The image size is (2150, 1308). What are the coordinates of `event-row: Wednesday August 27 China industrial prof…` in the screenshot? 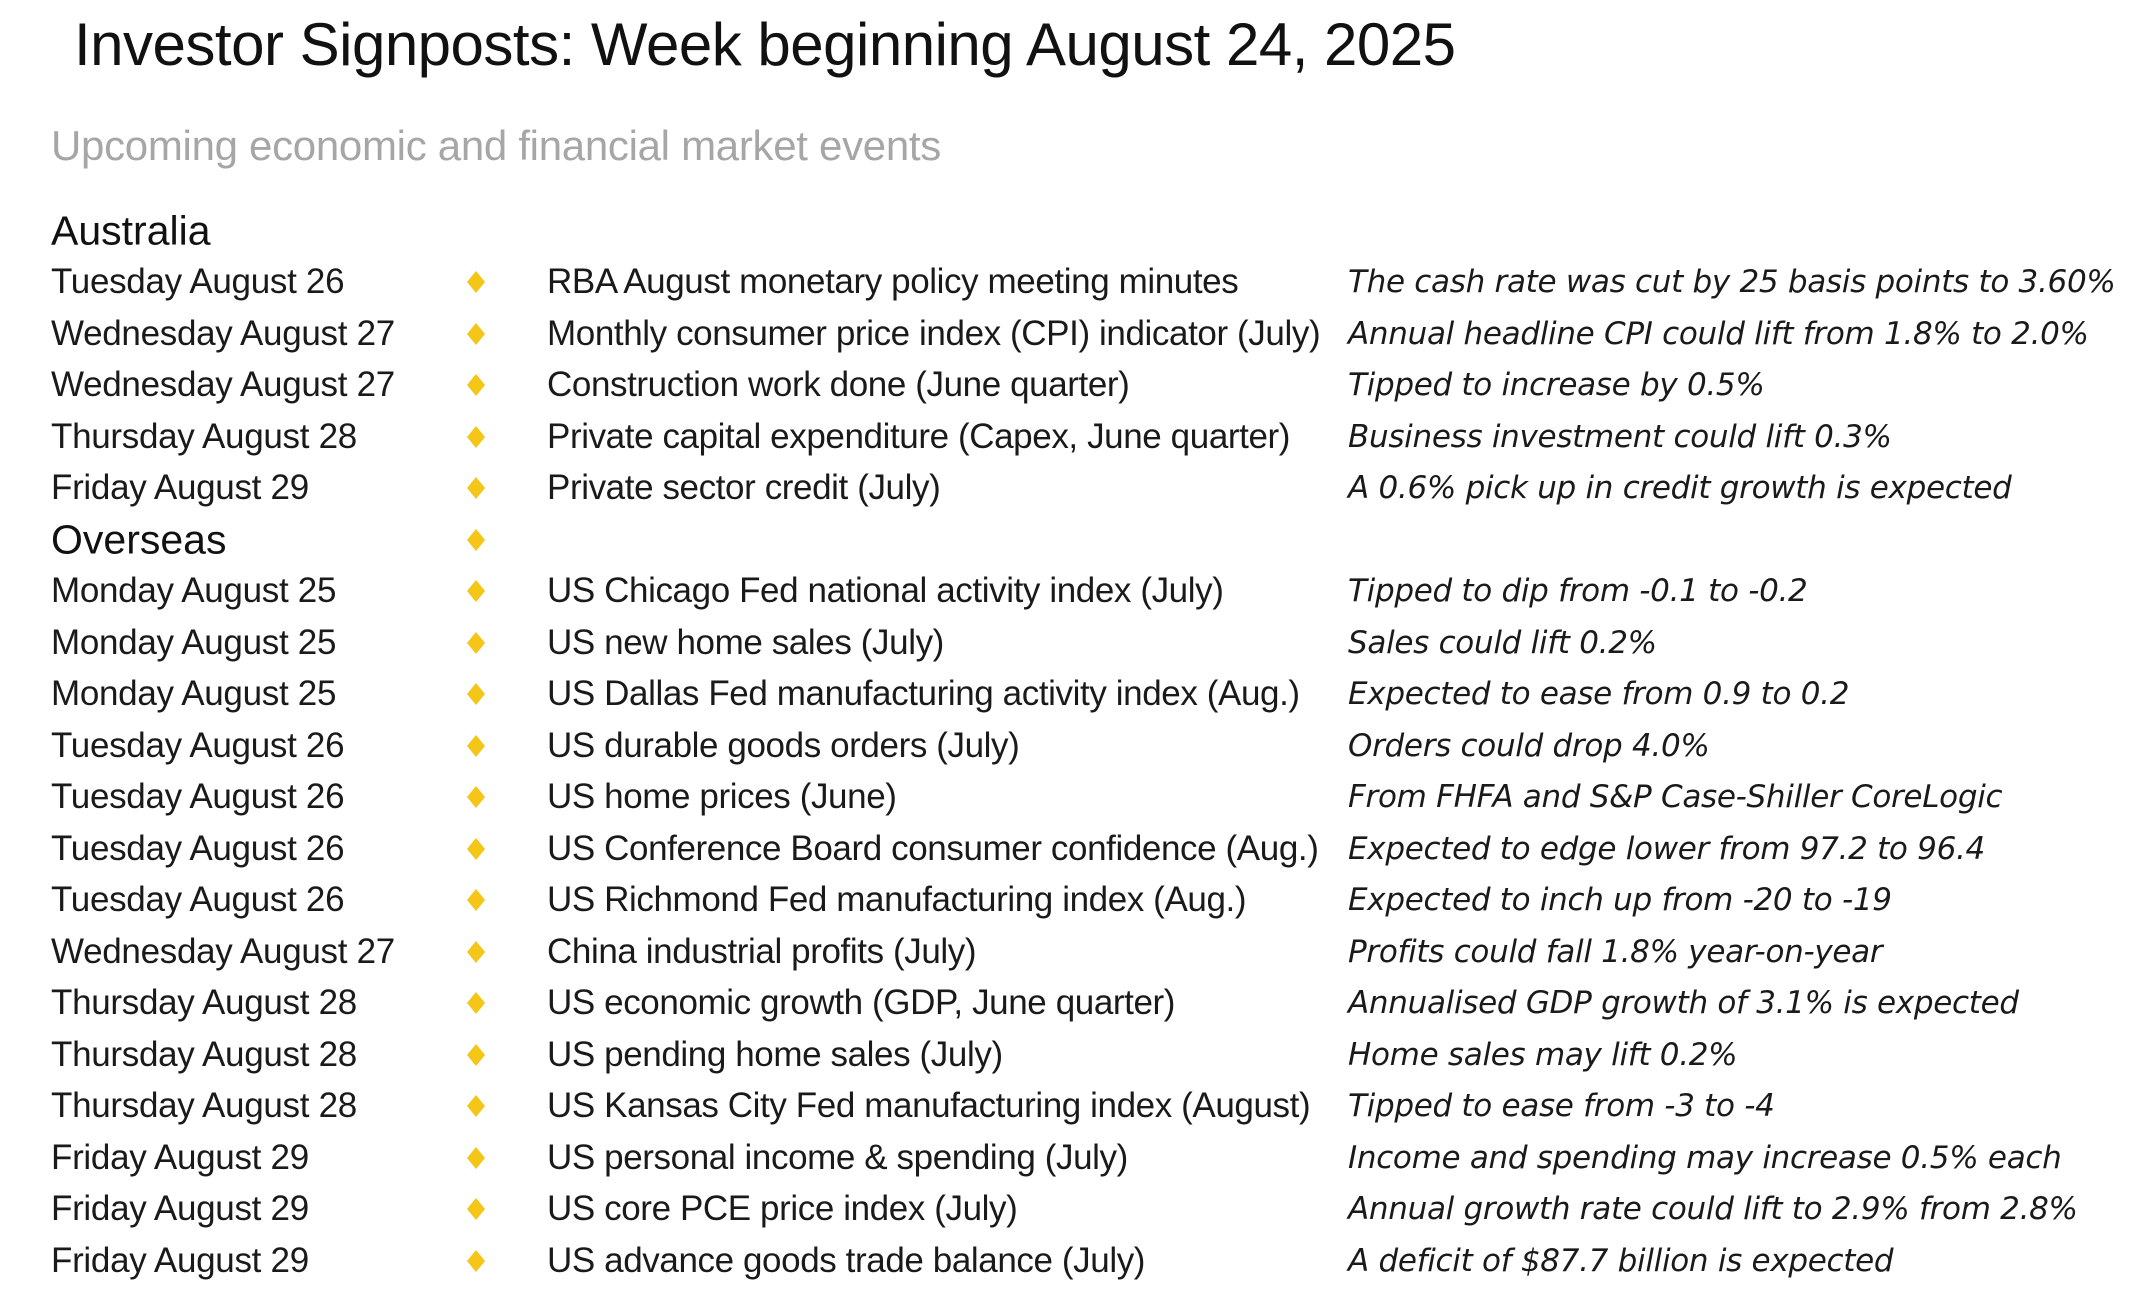 It's located at (1075, 952).